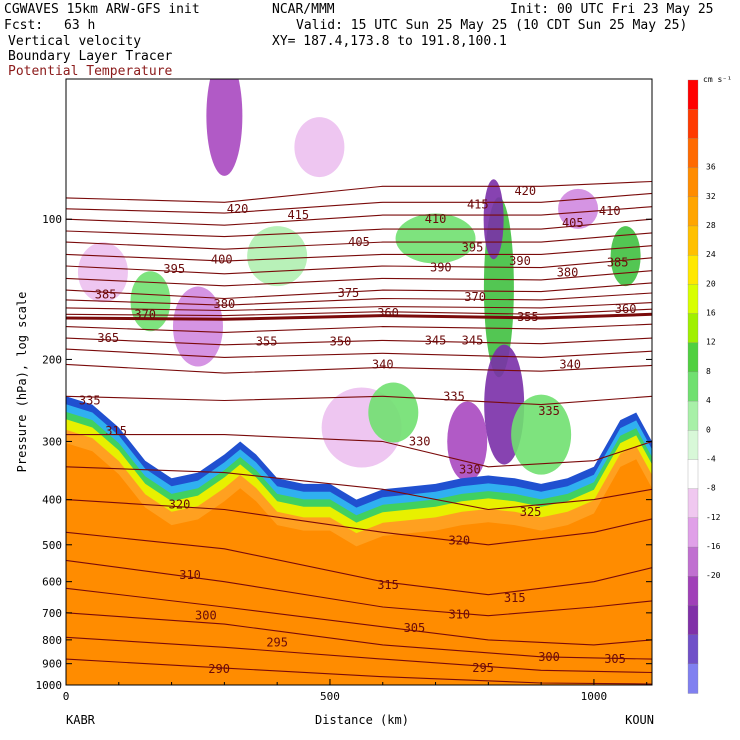 The width and height of the screenshot is (740, 740). I want to click on colorbar-tick-28: 28, so click(711, 225).